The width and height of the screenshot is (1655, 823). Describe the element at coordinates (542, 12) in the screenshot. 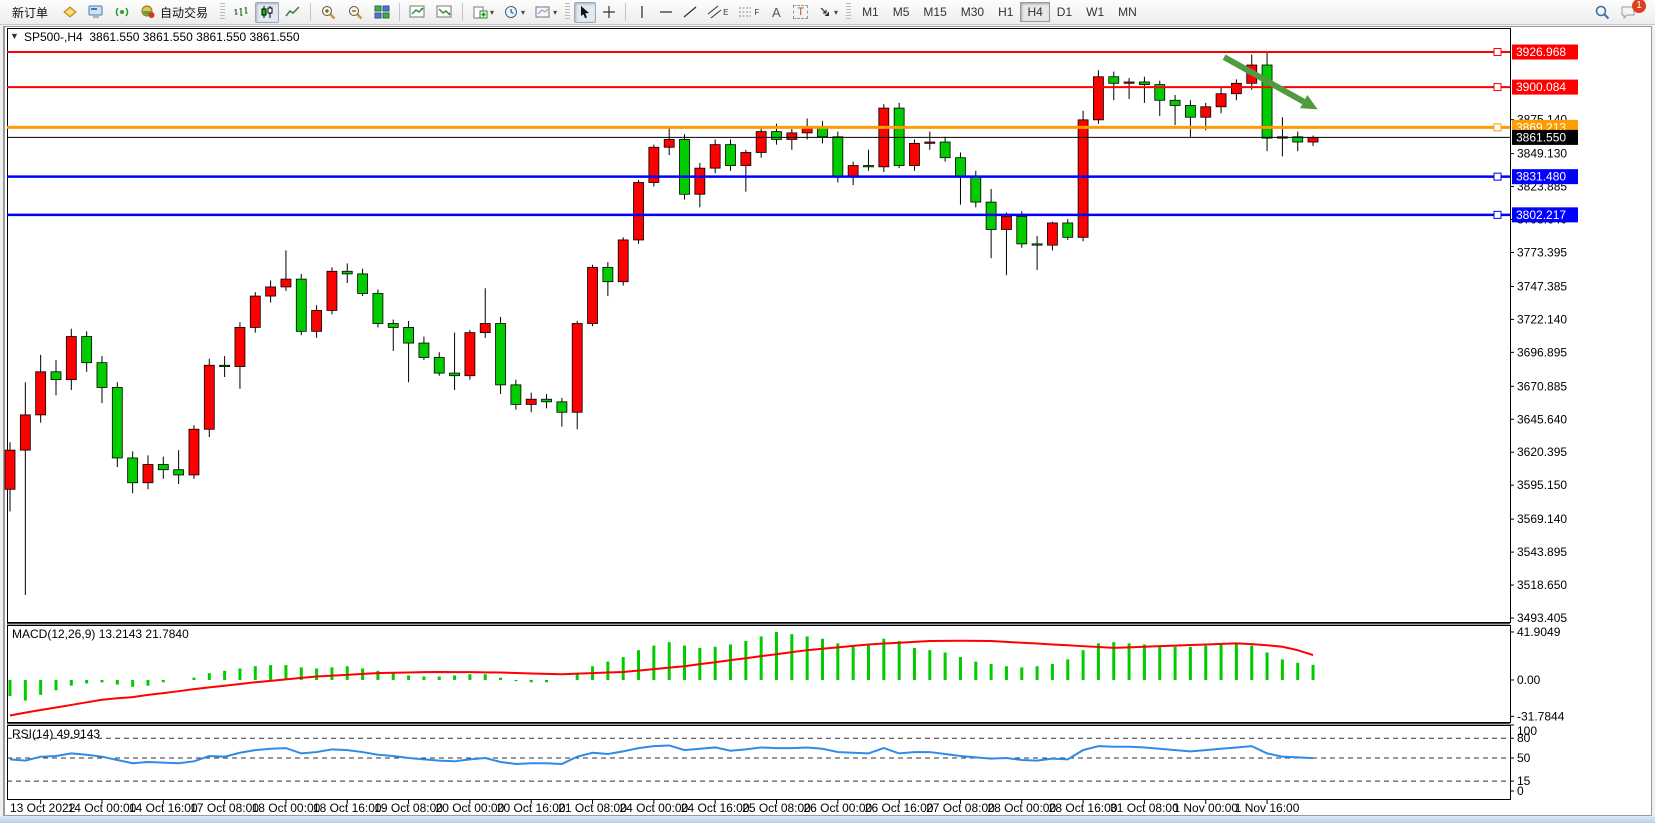

I see `template-icon` at that location.